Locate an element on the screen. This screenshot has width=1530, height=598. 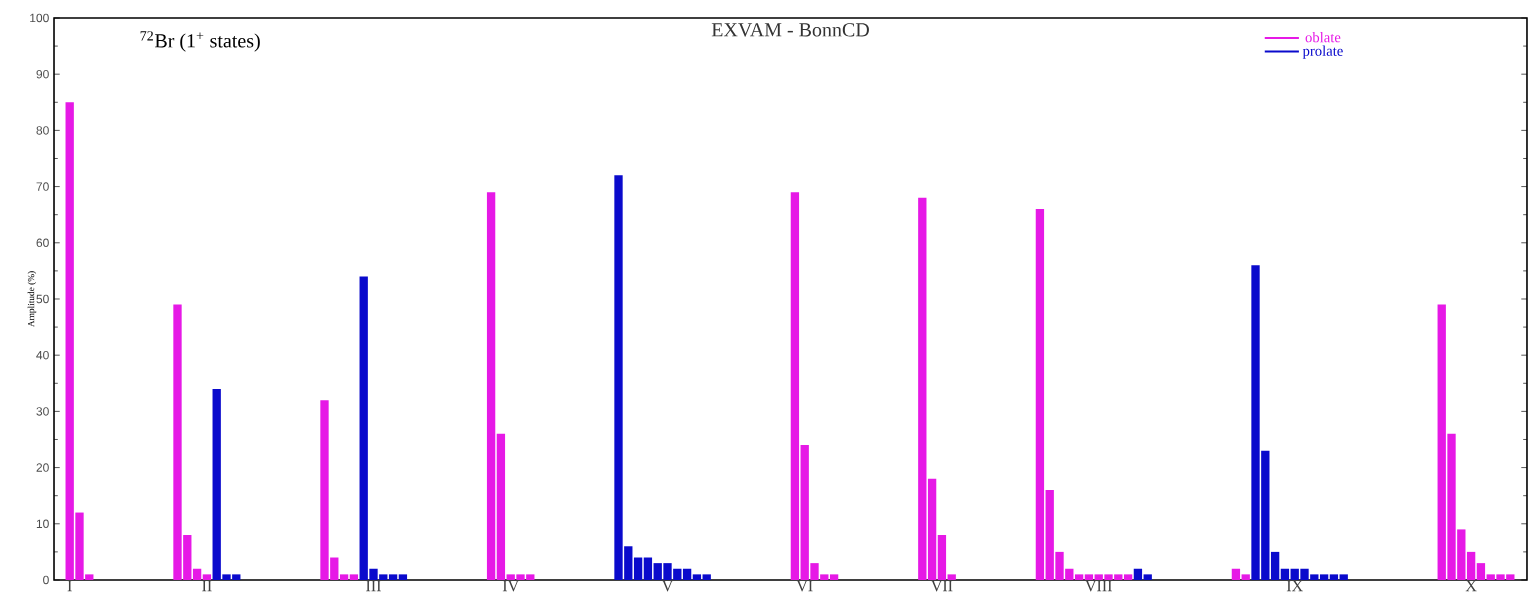
x-tick-label: IV is located at coordinates (510, 586).